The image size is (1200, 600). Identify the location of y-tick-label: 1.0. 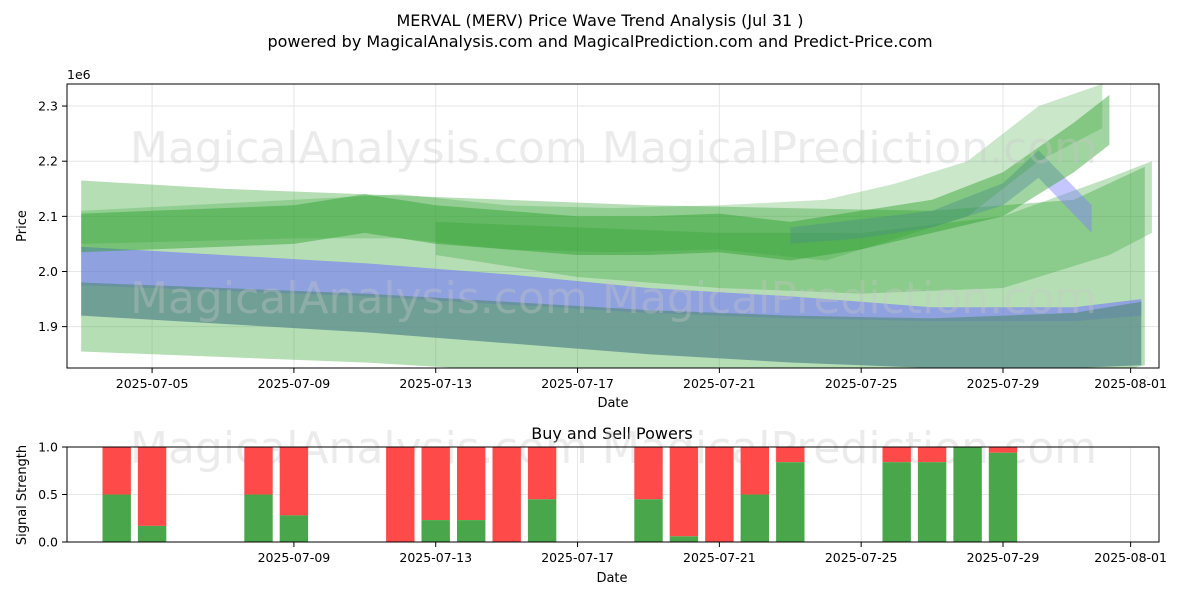
(48, 447).